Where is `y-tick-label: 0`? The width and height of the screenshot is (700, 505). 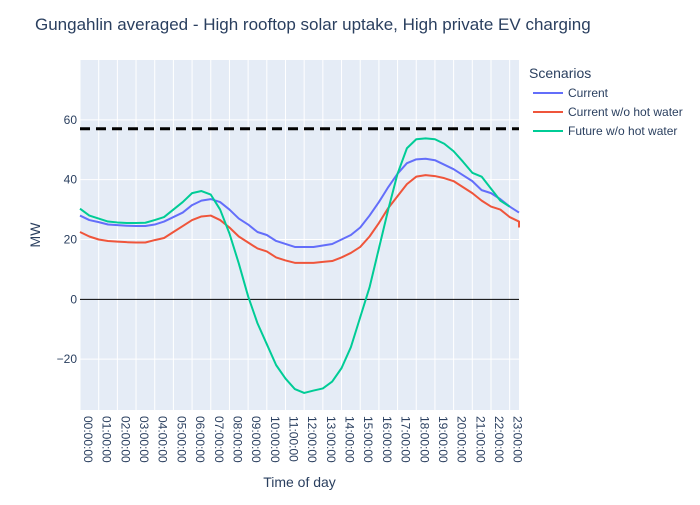
y-tick-label: 0 is located at coordinates (73, 299).